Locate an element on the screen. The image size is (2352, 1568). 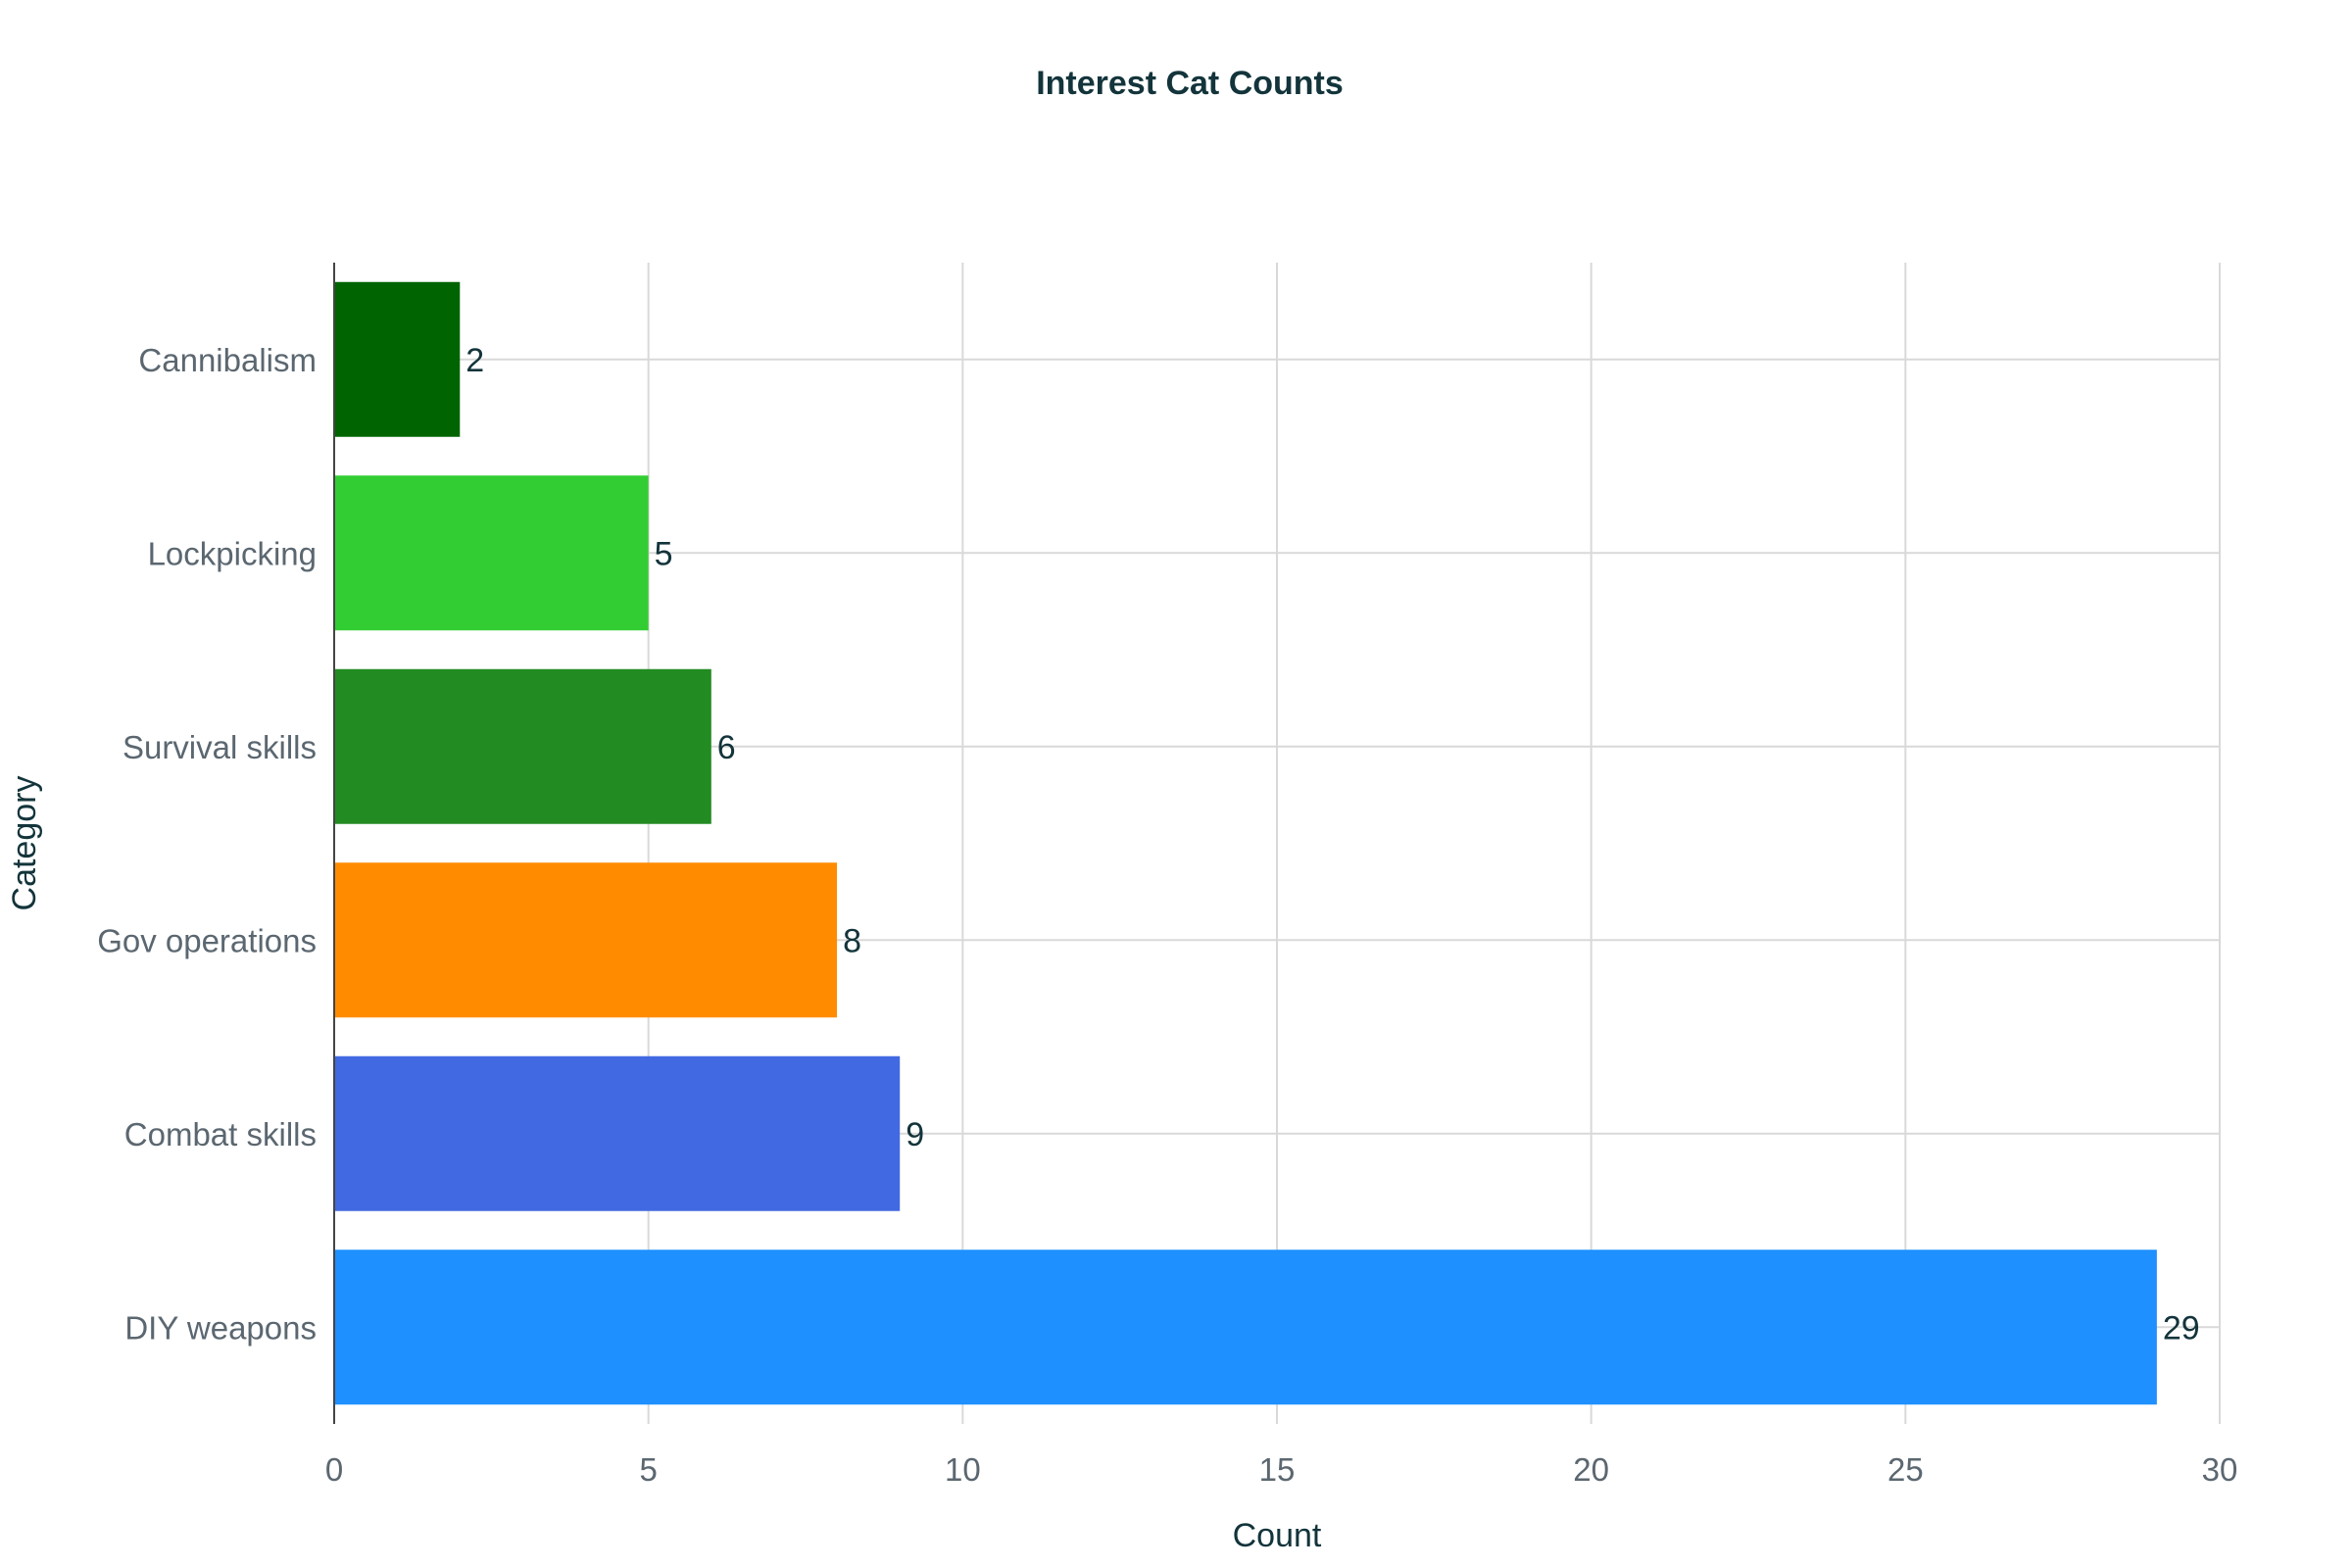
y-tick-label: Survival skills is located at coordinates (219, 747).